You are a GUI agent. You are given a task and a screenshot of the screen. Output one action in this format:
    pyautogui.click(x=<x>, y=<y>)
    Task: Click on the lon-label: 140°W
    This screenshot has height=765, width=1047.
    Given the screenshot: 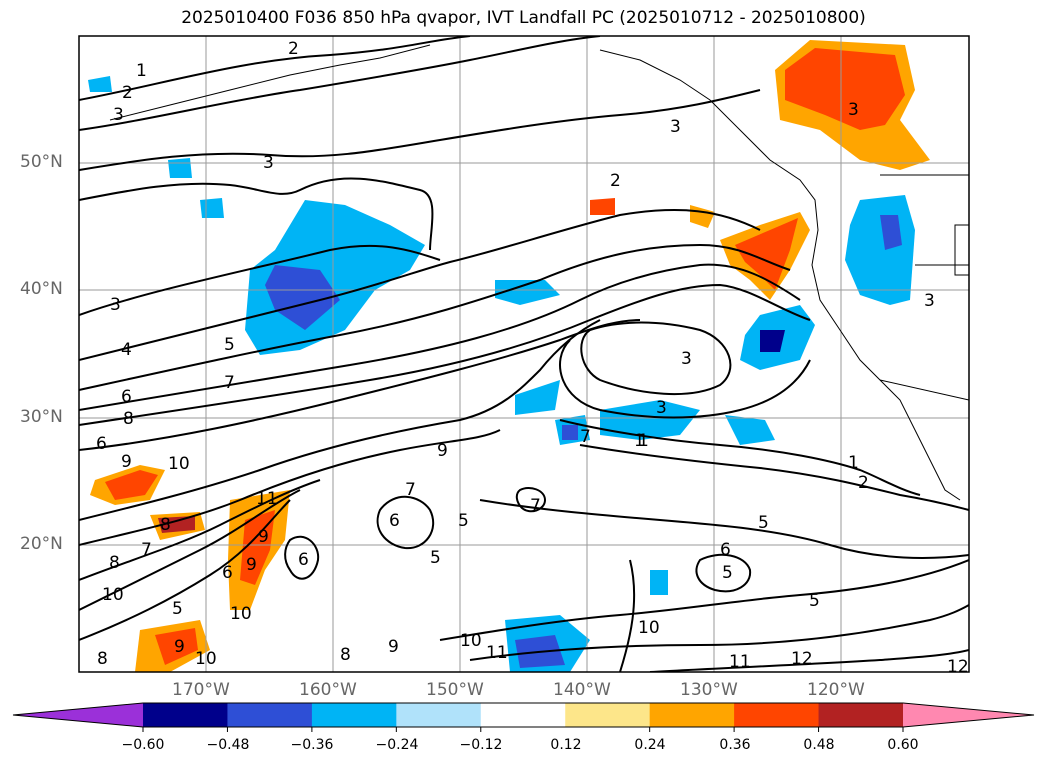 What is the action you would take?
    pyautogui.click(x=582, y=690)
    